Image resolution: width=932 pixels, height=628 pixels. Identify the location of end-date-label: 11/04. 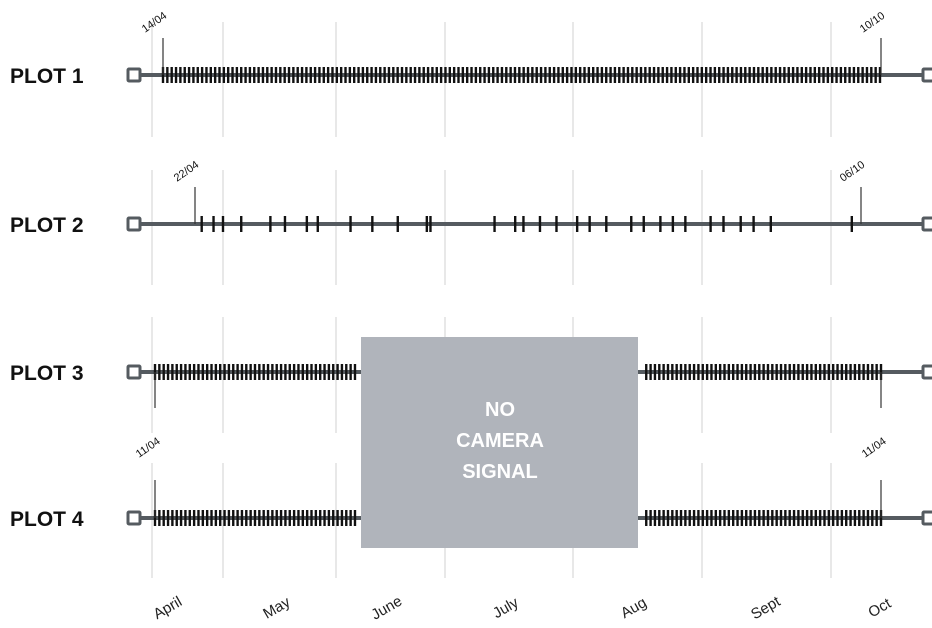
(874, 447).